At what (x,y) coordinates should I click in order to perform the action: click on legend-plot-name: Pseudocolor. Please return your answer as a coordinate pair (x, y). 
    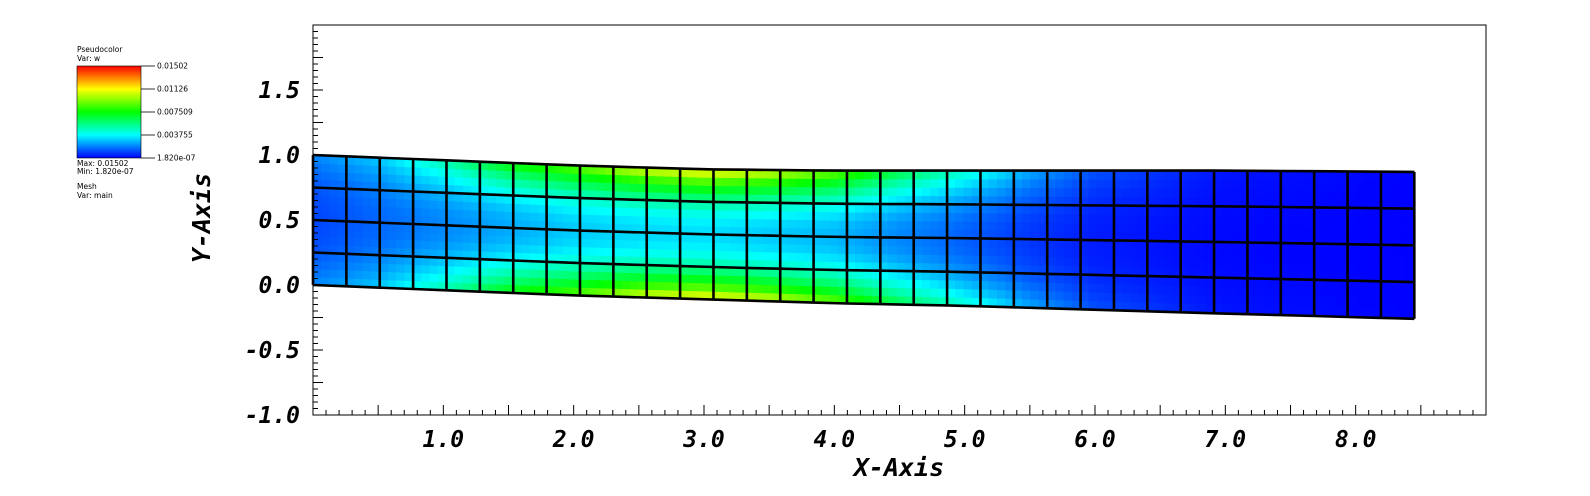
    Looking at the image, I should click on (100, 49).